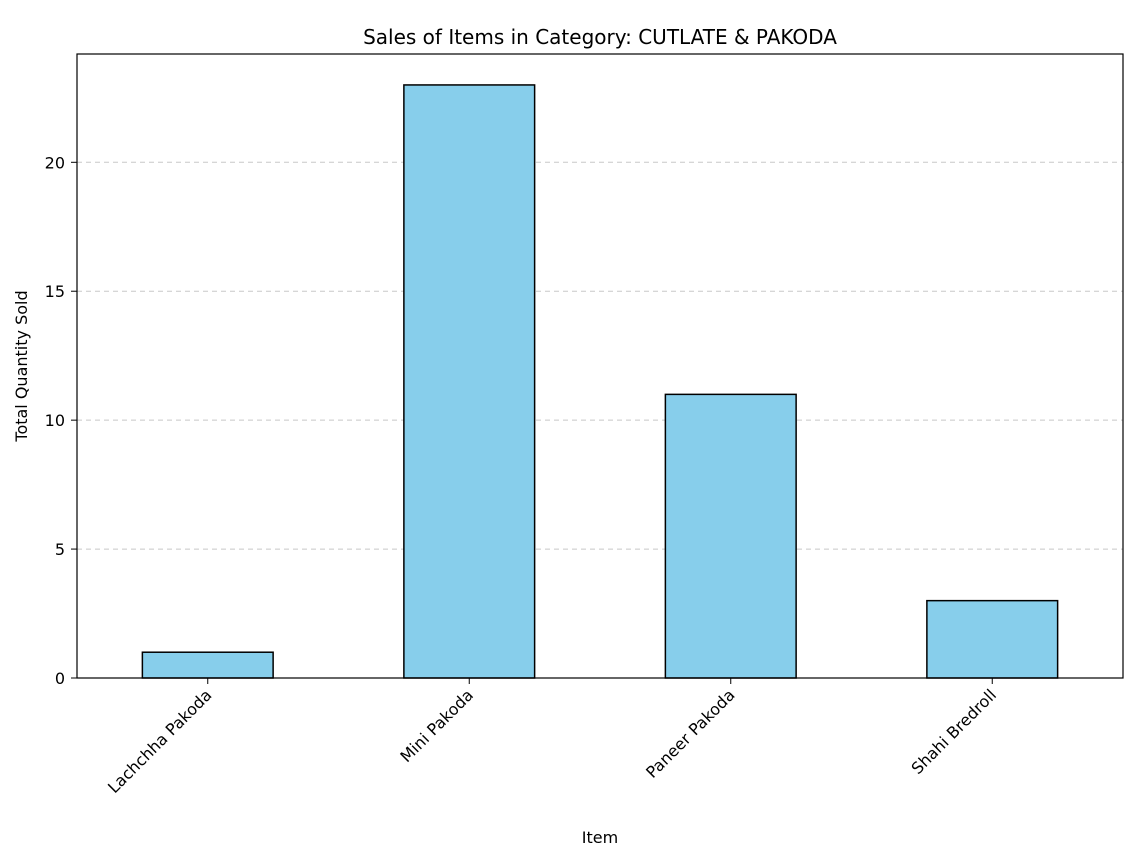 This screenshot has height=854, width=1131. I want to click on y-tick-label: 10, so click(55, 420).